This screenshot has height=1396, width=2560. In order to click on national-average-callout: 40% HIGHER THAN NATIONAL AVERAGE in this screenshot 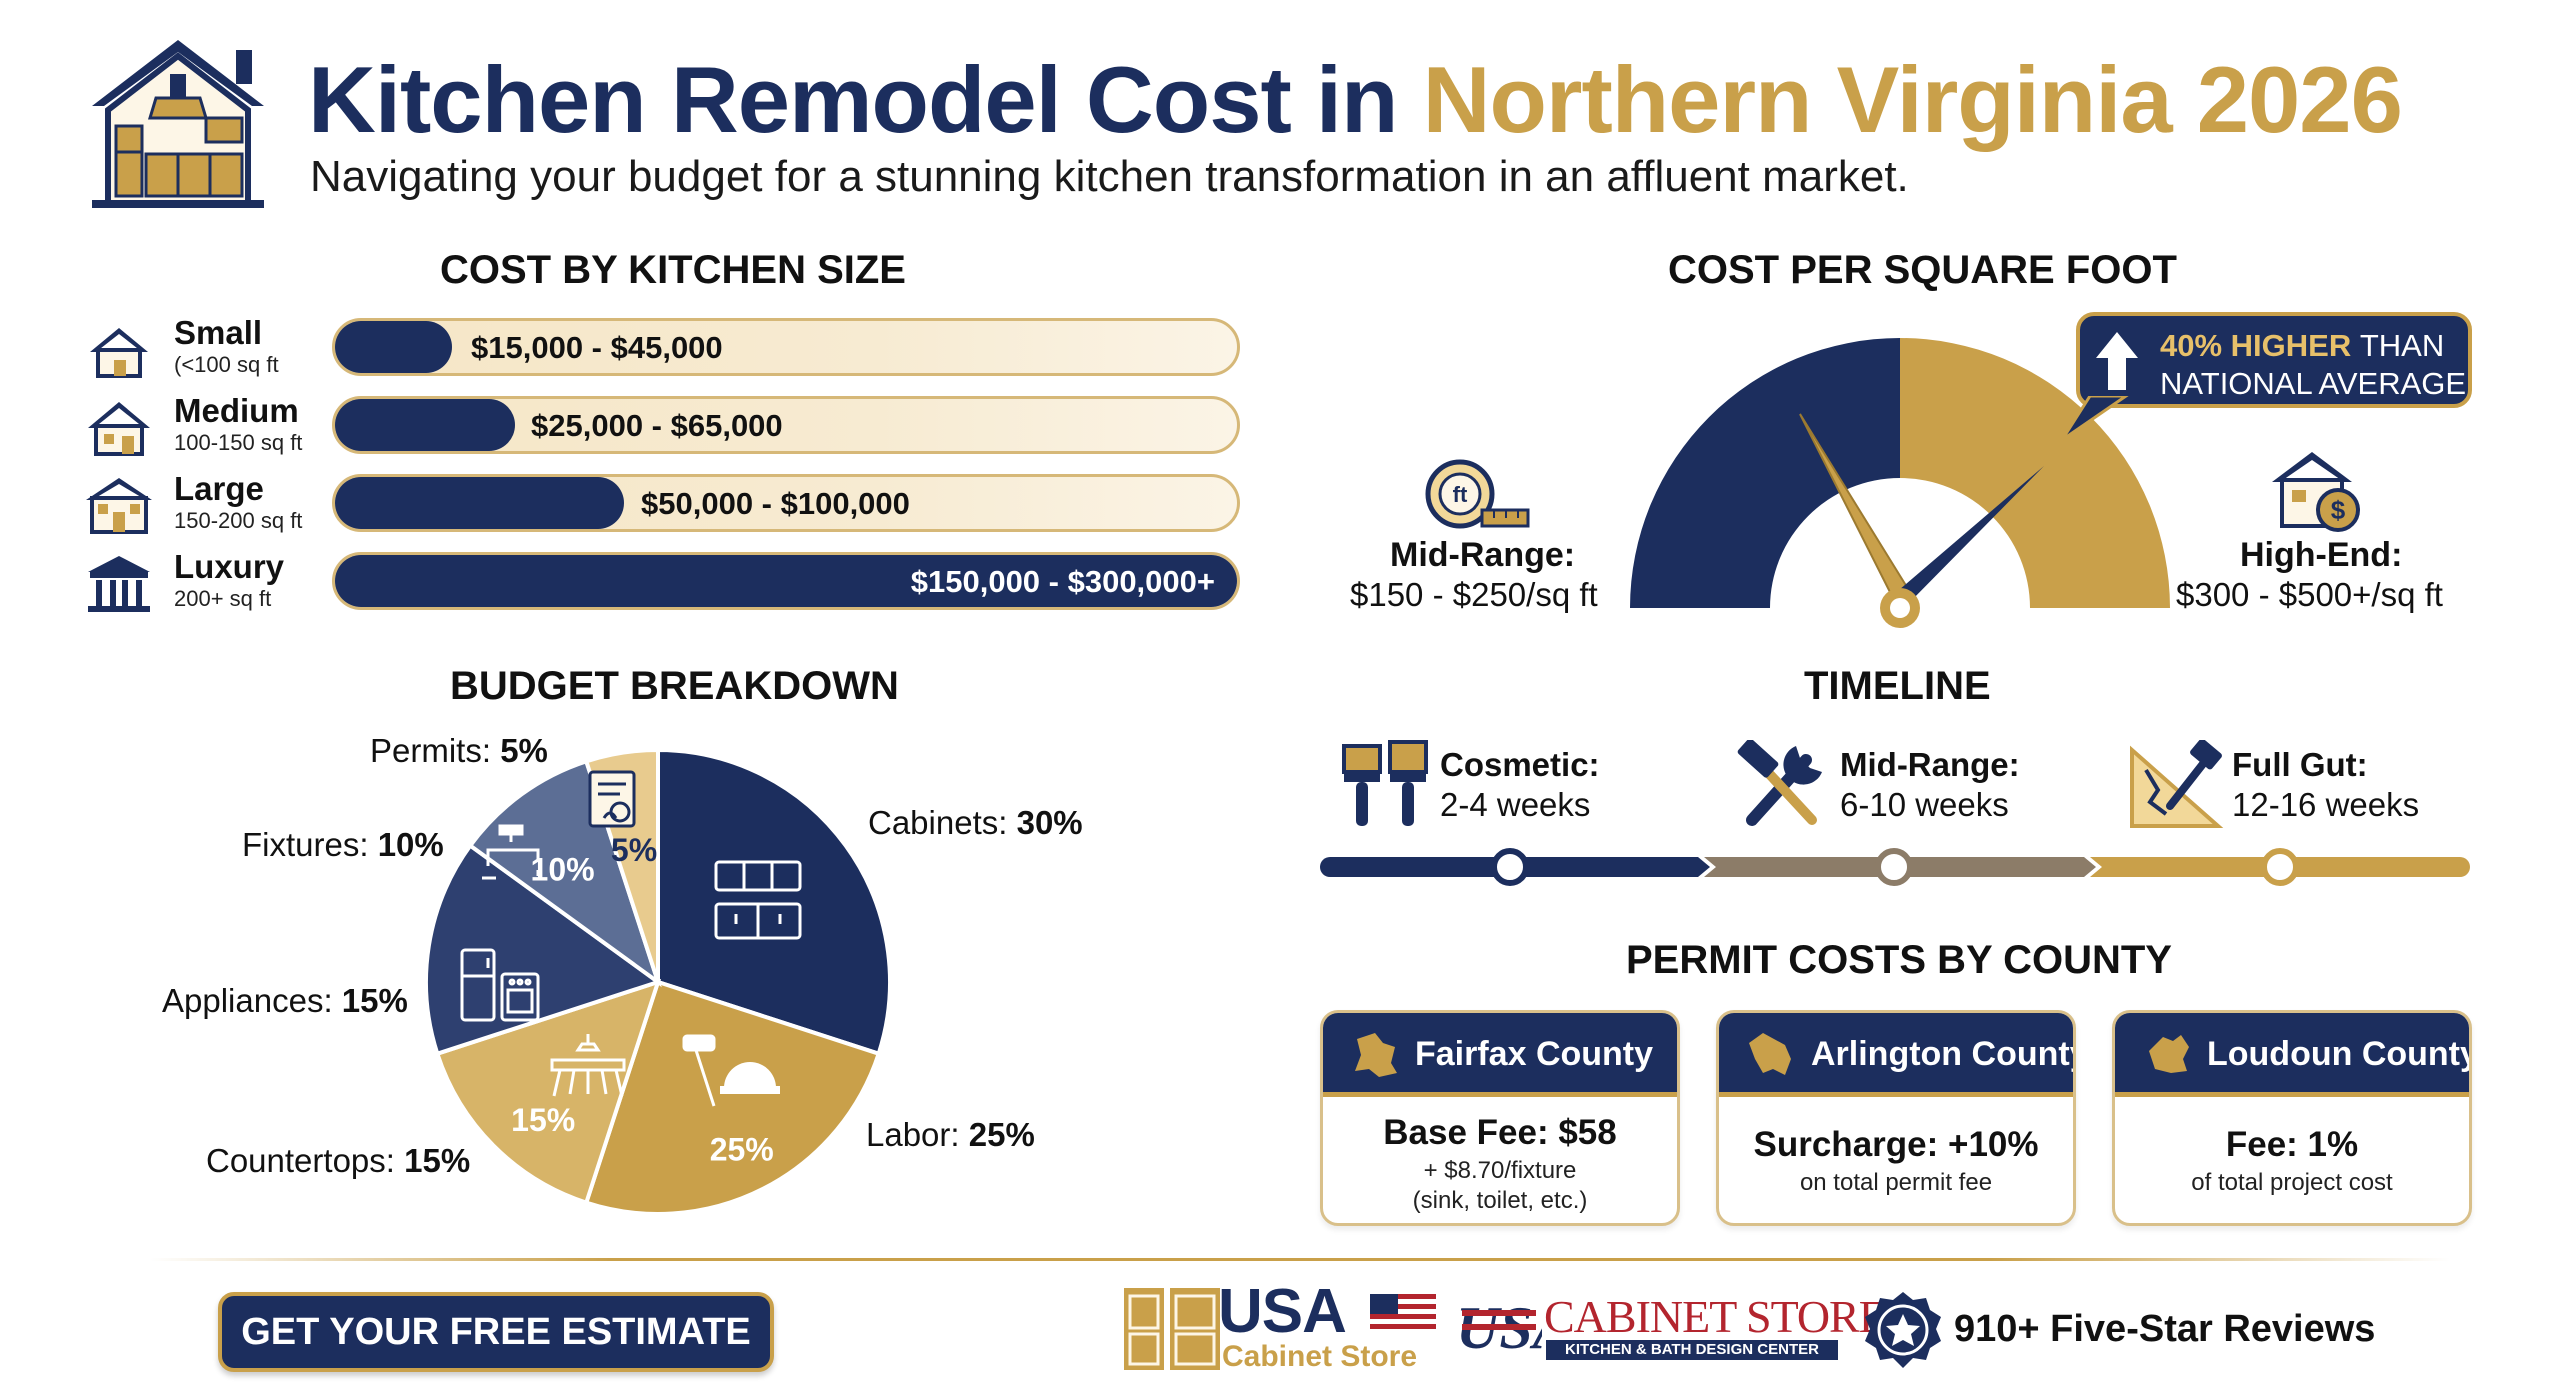, I will do `click(2274, 360)`.